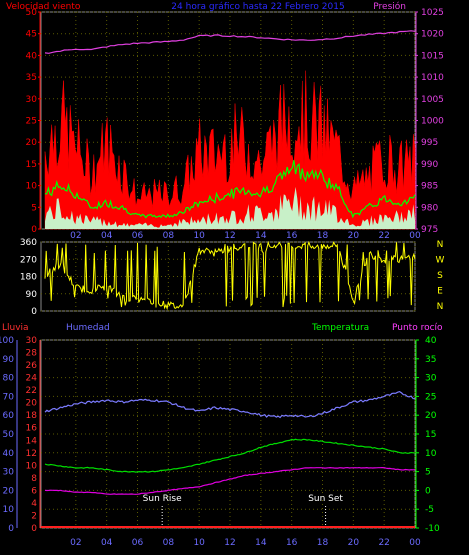 The width and height of the screenshot is (469, 555). I want to click on humidity-axis-title: Humedad, so click(88, 328).